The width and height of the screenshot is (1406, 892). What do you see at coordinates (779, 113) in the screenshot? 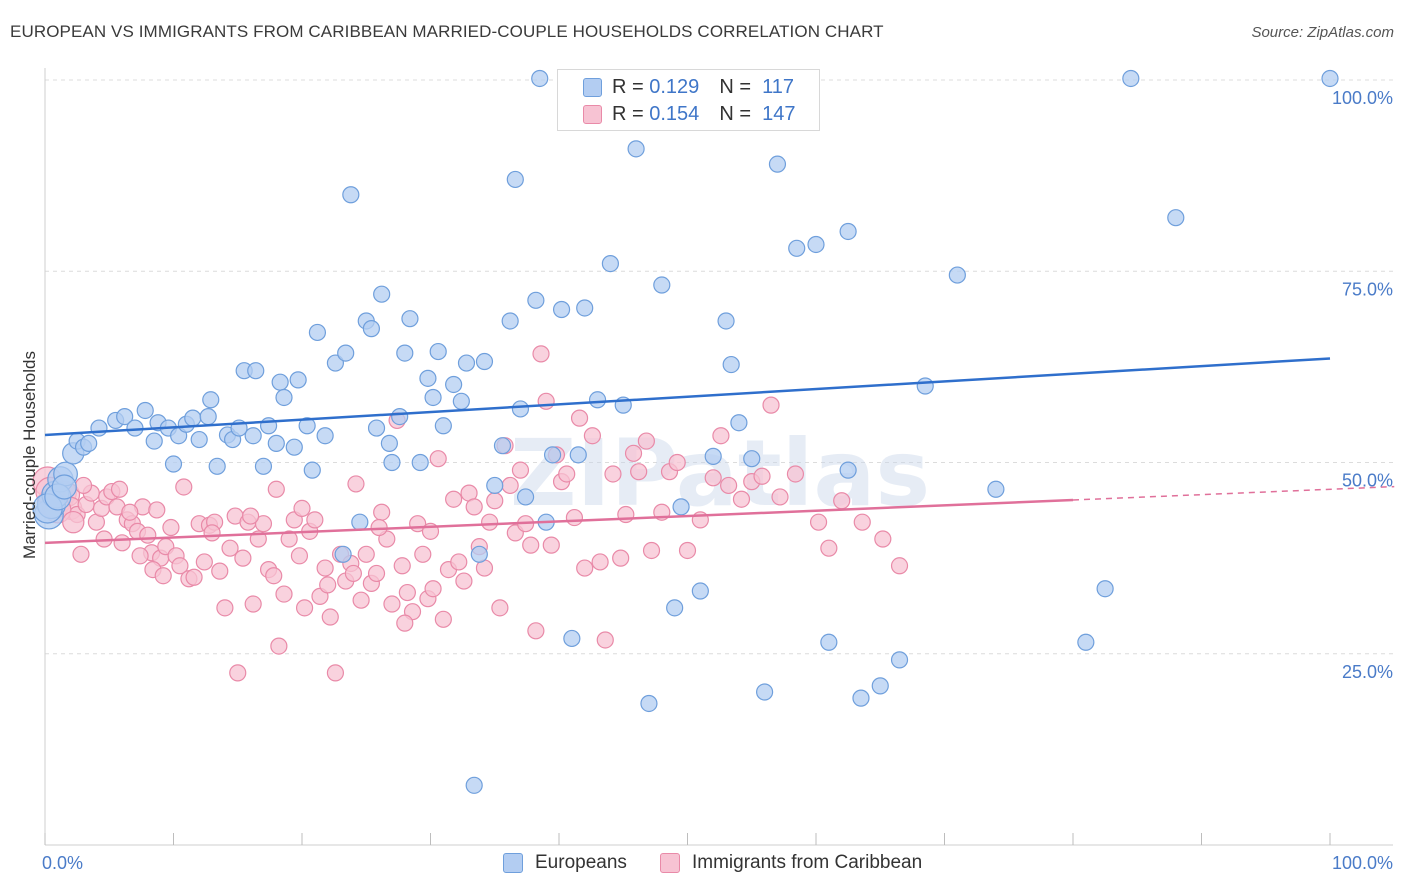
I see `legend-n-value: 147` at bounding box center [779, 113].